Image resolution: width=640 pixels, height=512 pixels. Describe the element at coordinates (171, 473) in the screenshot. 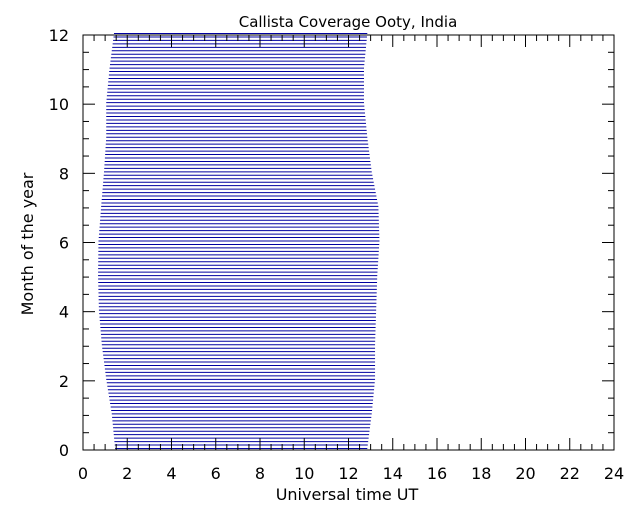

I see `x-tick-label: 4` at that location.